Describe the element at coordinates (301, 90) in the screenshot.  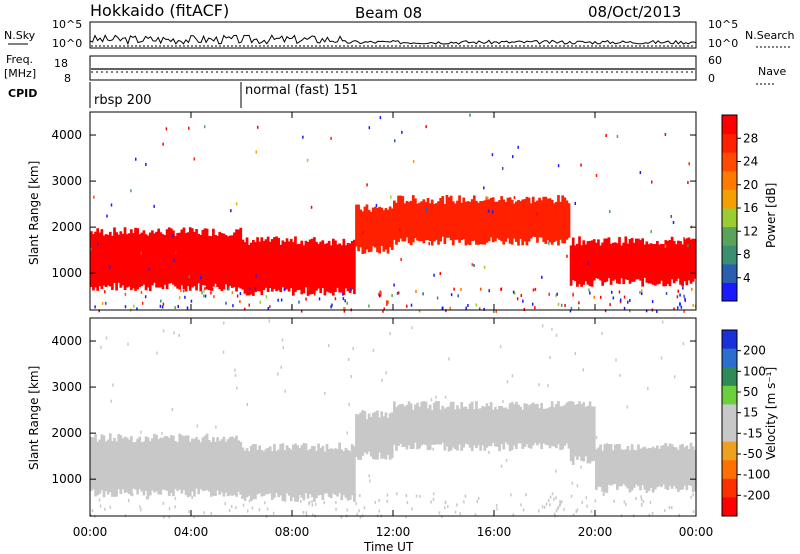
I see `cpid-mode-normal: normal (fast) 151` at that location.